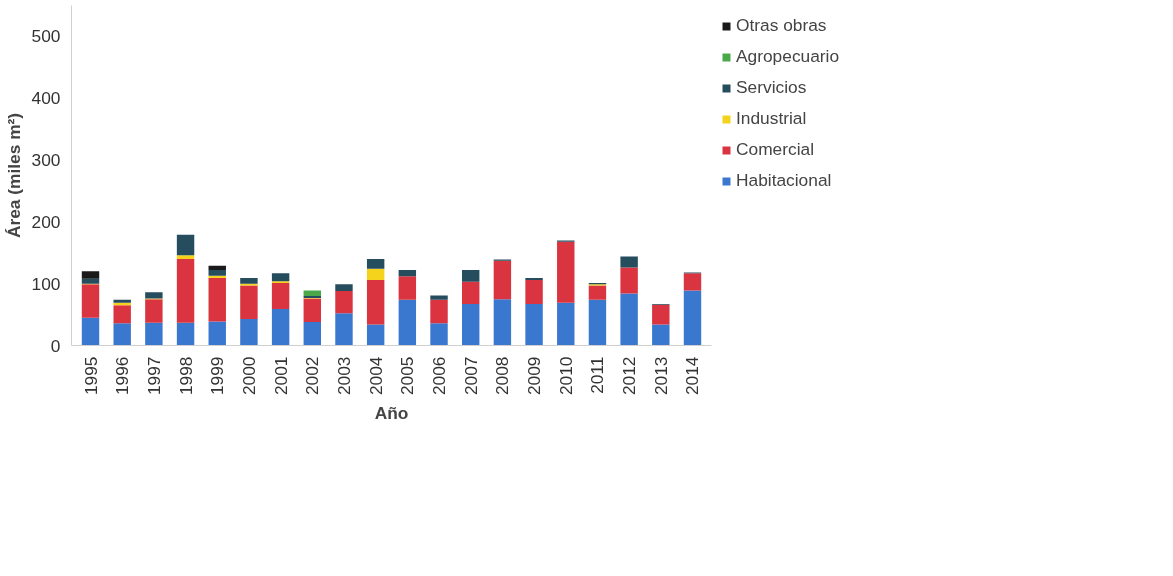  Describe the element at coordinates (391, 413) in the screenshot. I see `x-axis-title: Año` at that location.